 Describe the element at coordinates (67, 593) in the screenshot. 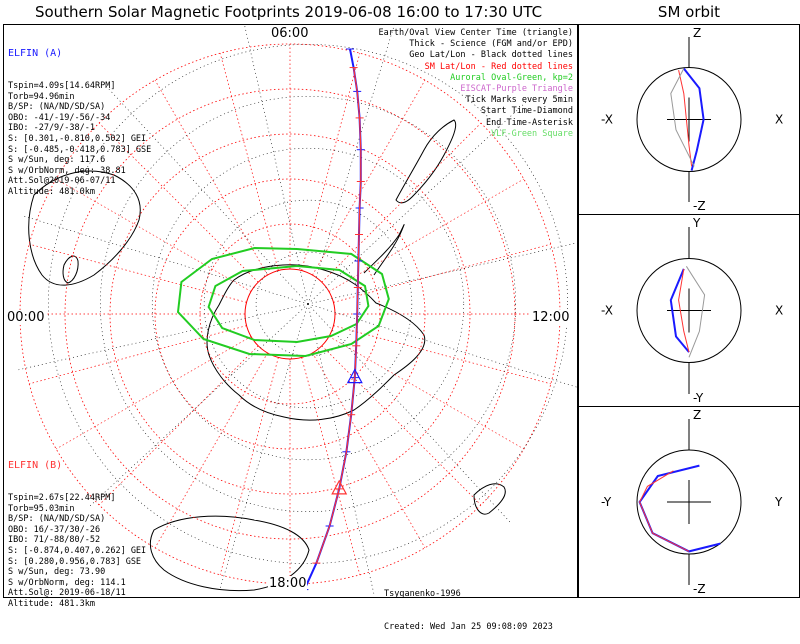

I see `elfin-b-line-9: Att.Sol@: 2019-06-18/11` at that location.